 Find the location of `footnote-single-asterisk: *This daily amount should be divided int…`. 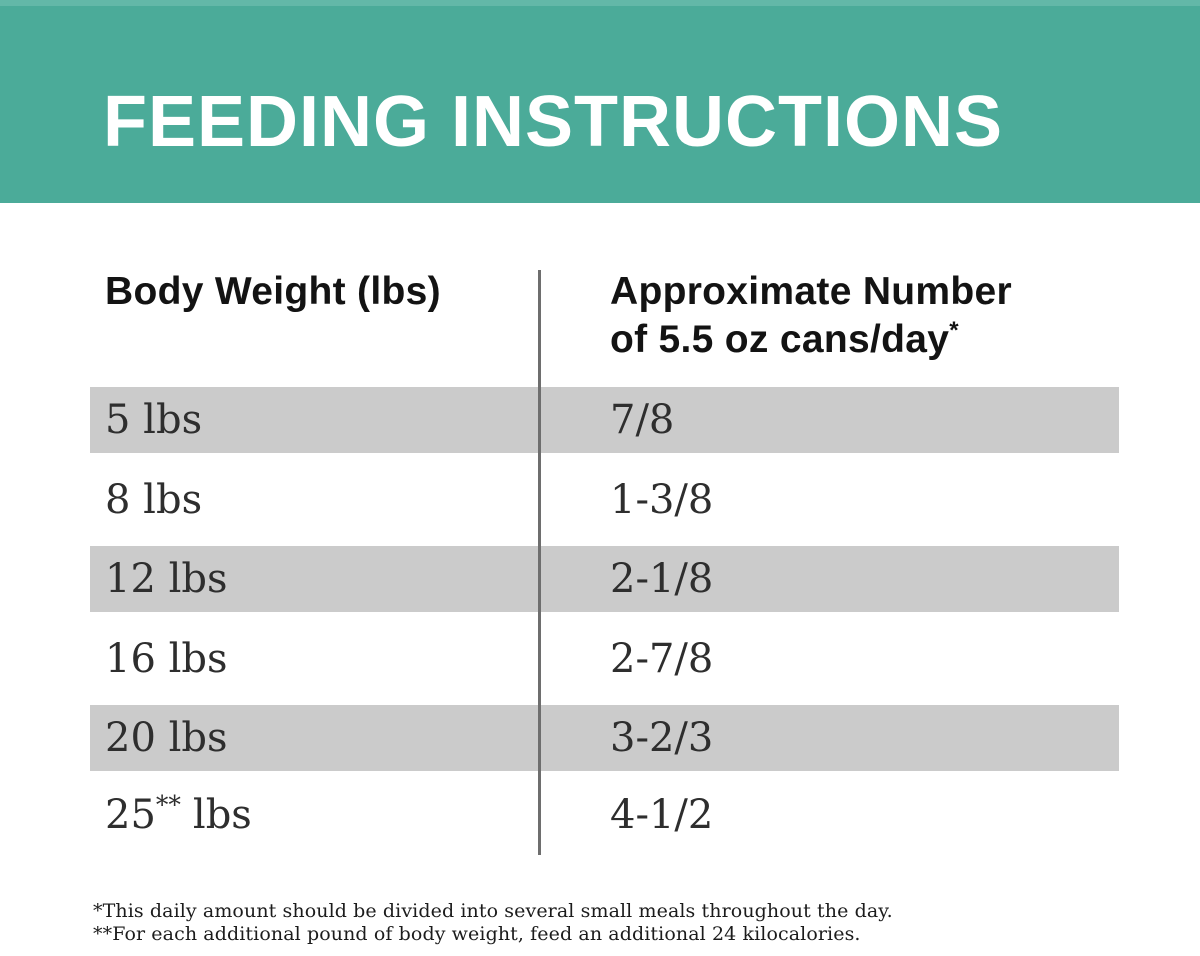

footnote-single-asterisk: *This daily amount should be divided int… is located at coordinates (493, 911).